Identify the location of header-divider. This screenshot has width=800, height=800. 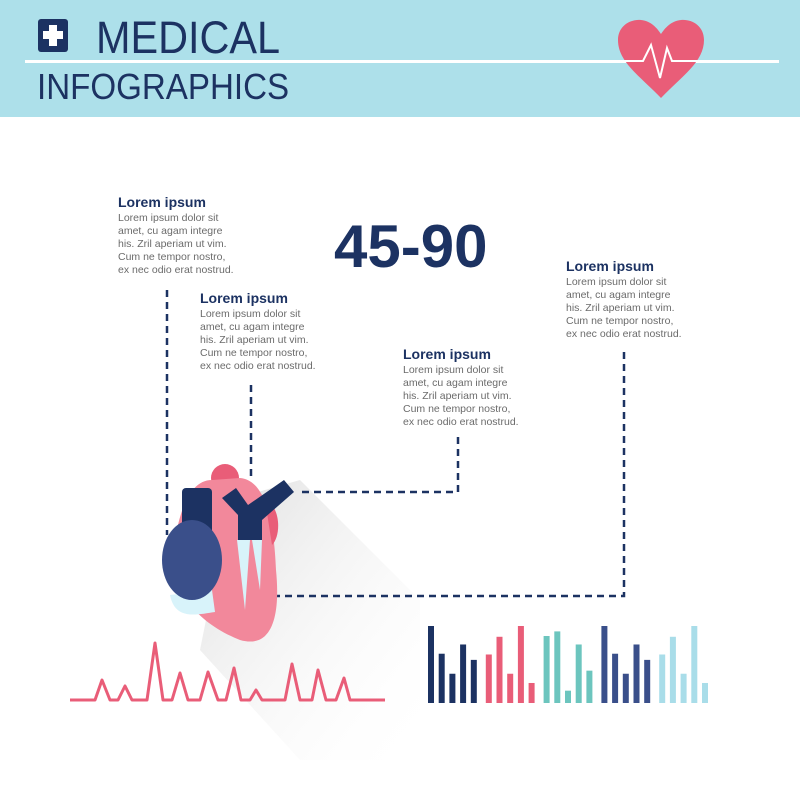
(402, 61).